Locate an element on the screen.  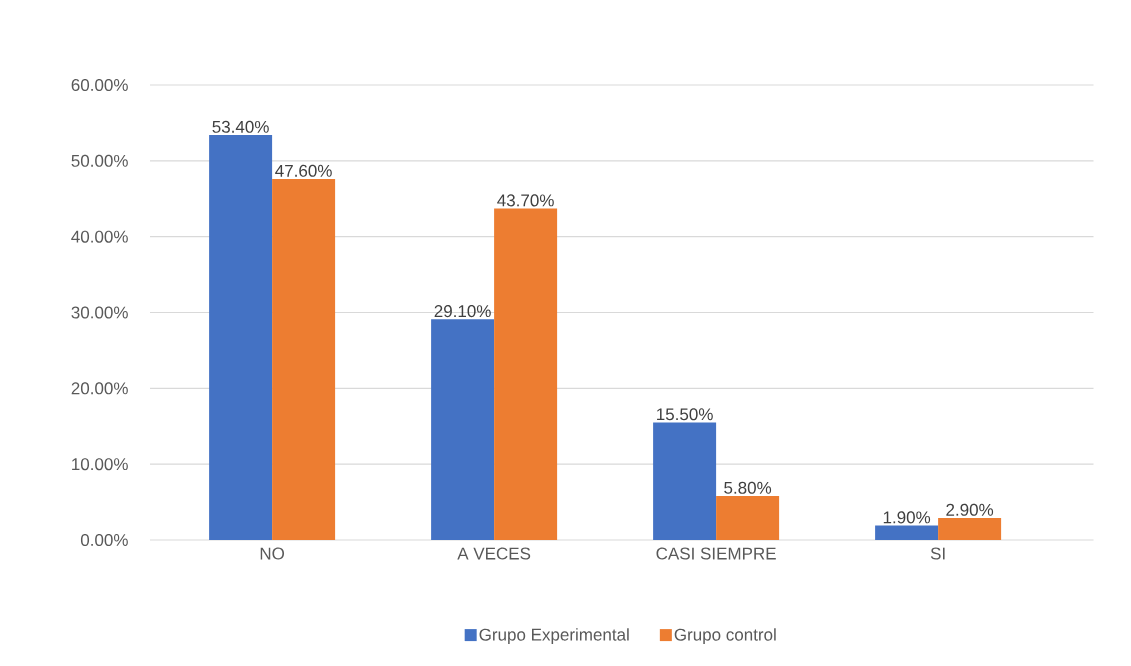
y-tick-label: 10.00% is located at coordinates (100, 464).